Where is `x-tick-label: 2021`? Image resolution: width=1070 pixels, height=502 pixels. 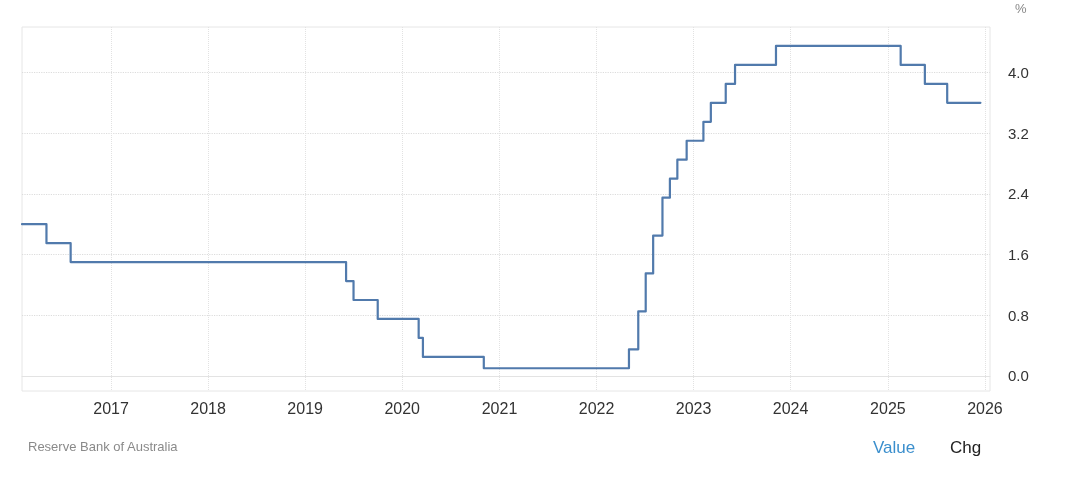 x-tick-label: 2021 is located at coordinates (499, 408).